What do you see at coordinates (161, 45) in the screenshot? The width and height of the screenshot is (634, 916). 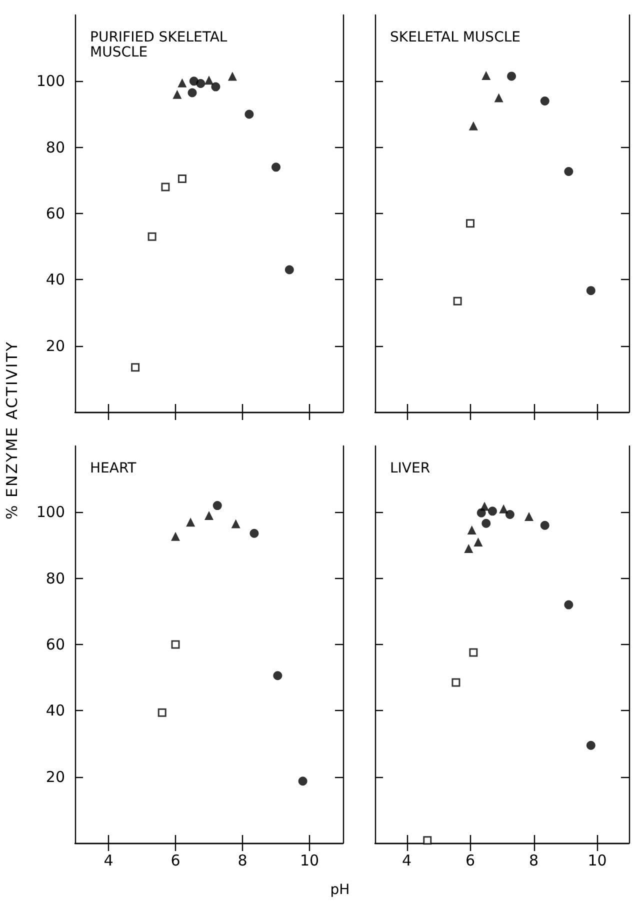 I see `text: PURIFIED SKELETAL MUSCLE` at bounding box center [161, 45].